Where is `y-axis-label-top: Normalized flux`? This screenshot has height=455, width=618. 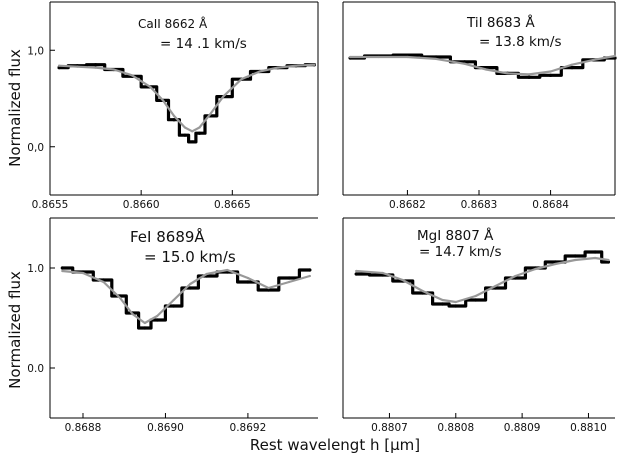
y-axis-label-top: Normalized flux is located at coordinates (15, 108).